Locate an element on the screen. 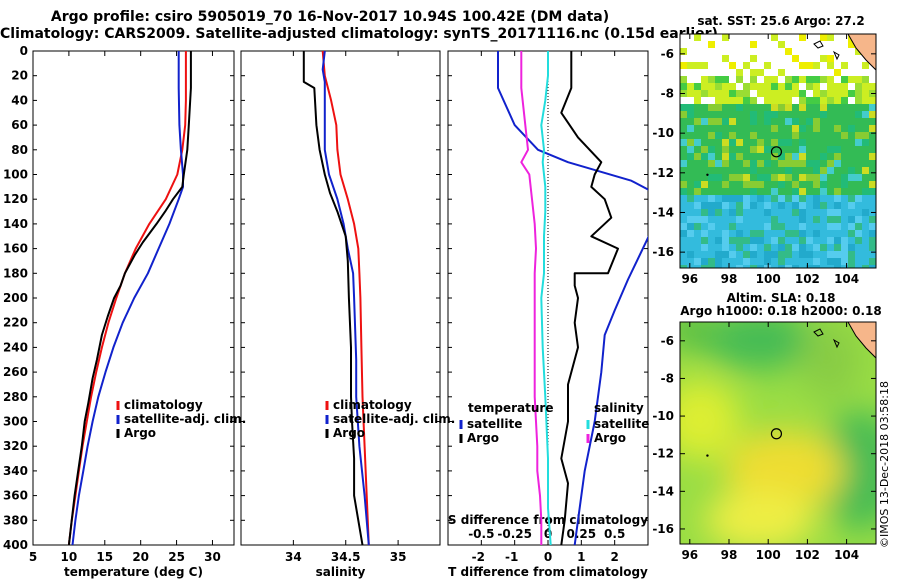 The width and height of the screenshot is (900, 580). depth-tick-label: 240 is located at coordinates (15, 347).